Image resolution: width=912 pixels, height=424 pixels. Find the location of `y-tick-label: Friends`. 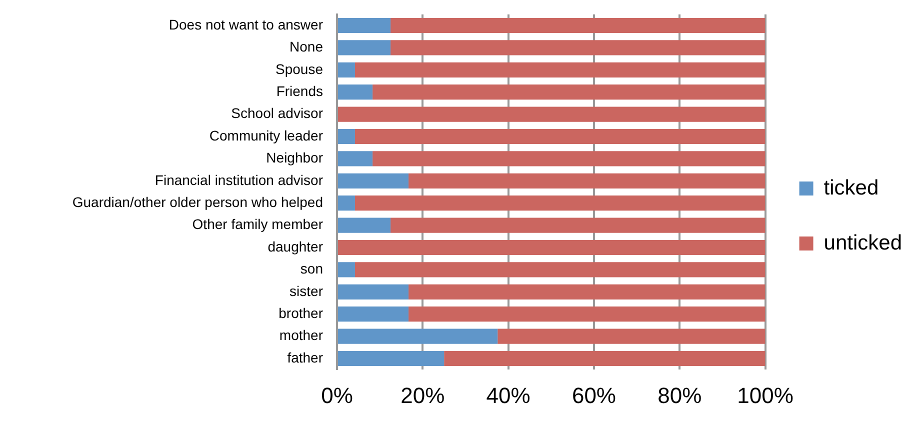

y-tick-label: Friends is located at coordinates (299, 90).